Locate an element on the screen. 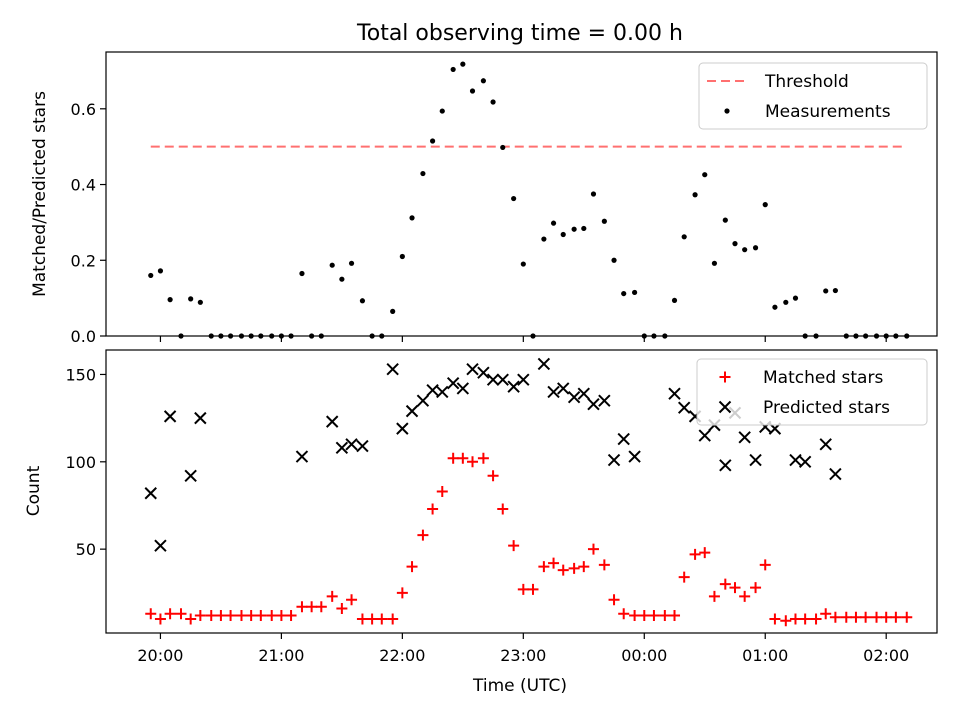 This screenshot has height=720, width=960. legend-label: Predicted stars is located at coordinates (826, 408).